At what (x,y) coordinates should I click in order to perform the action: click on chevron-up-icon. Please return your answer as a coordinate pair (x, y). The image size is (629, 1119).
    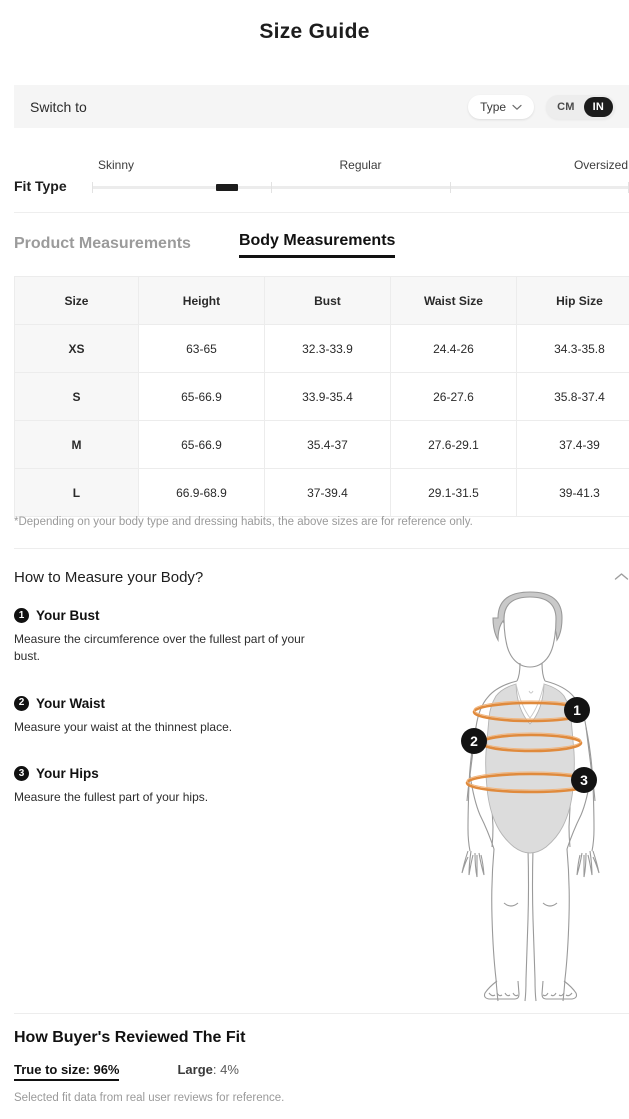
    Looking at the image, I should click on (621, 577).